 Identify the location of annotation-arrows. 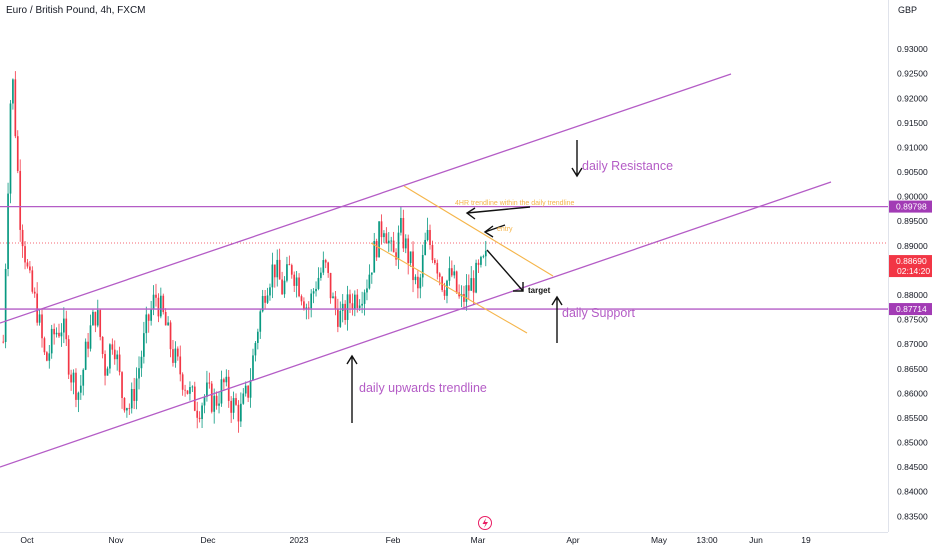
(464, 281).